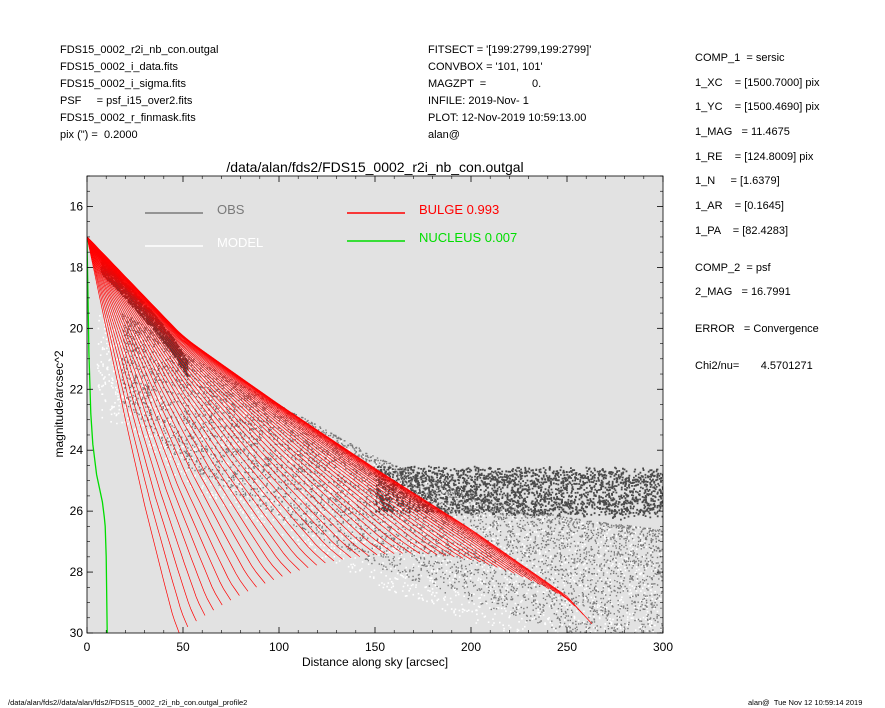 This screenshot has height=708, width=885. I want to click on header-mid-line: CONVBOX = '101, 101', so click(485, 67).